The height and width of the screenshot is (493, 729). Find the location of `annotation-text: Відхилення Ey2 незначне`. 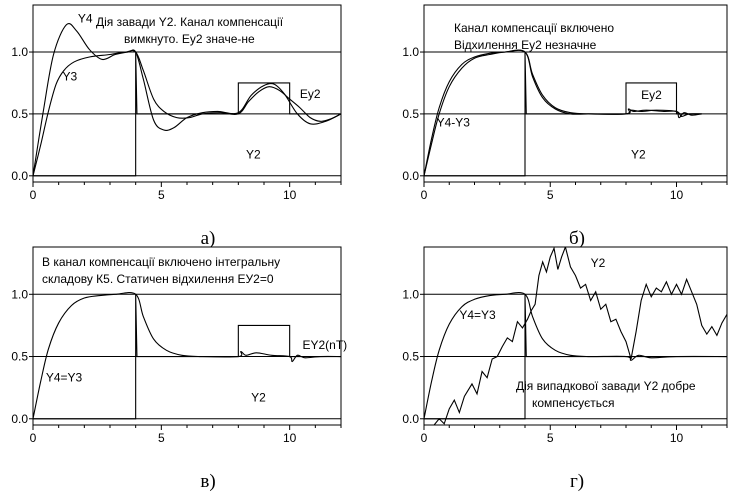

annotation-text: Відхилення Ey2 незначне is located at coordinates (525, 45).